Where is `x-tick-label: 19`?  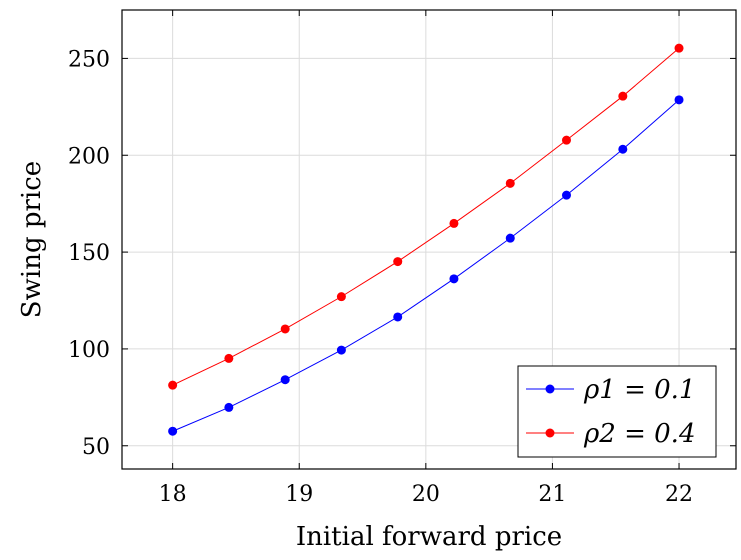
x-tick-label: 19 is located at coordinates (299, 494).